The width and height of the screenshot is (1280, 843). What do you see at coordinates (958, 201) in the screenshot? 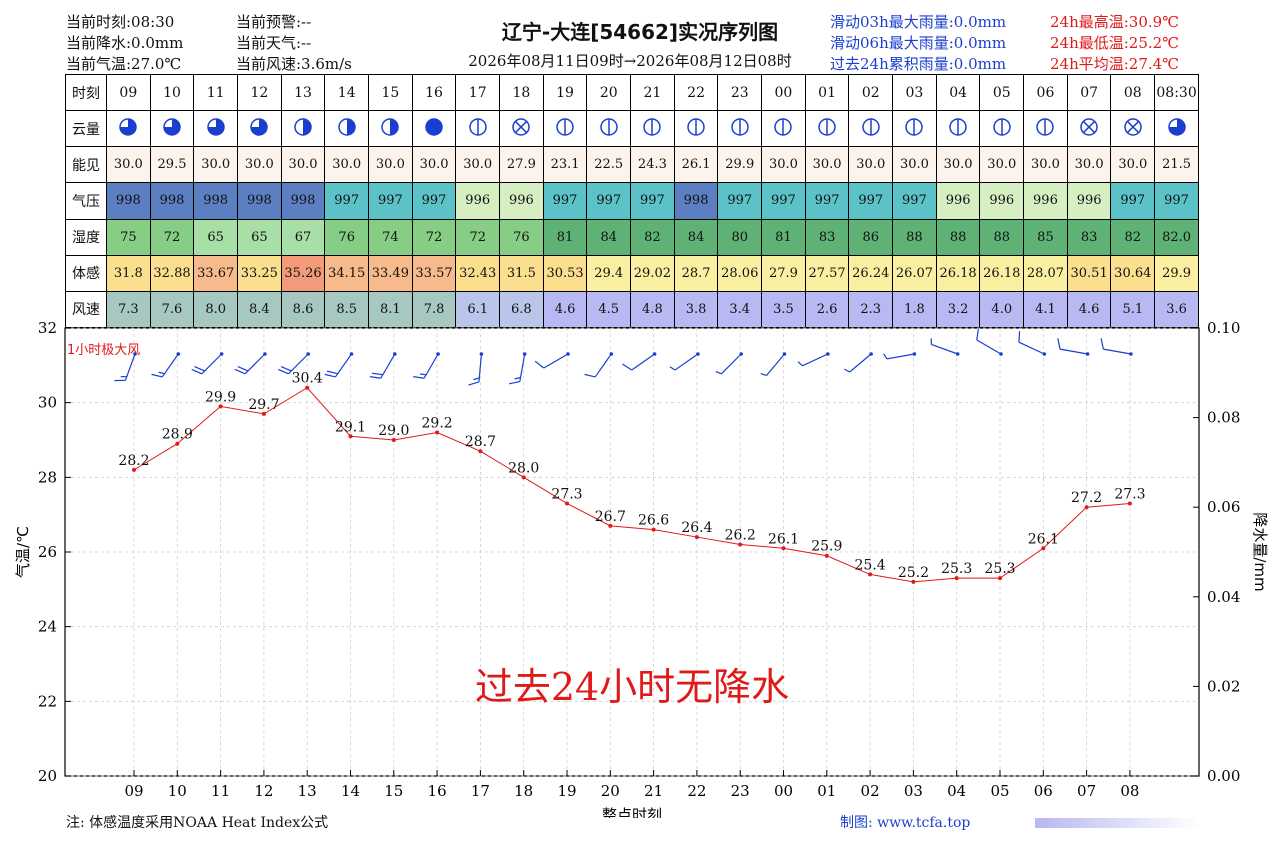
I see `pressure-cell: 996` at bounding box center [958, 201].